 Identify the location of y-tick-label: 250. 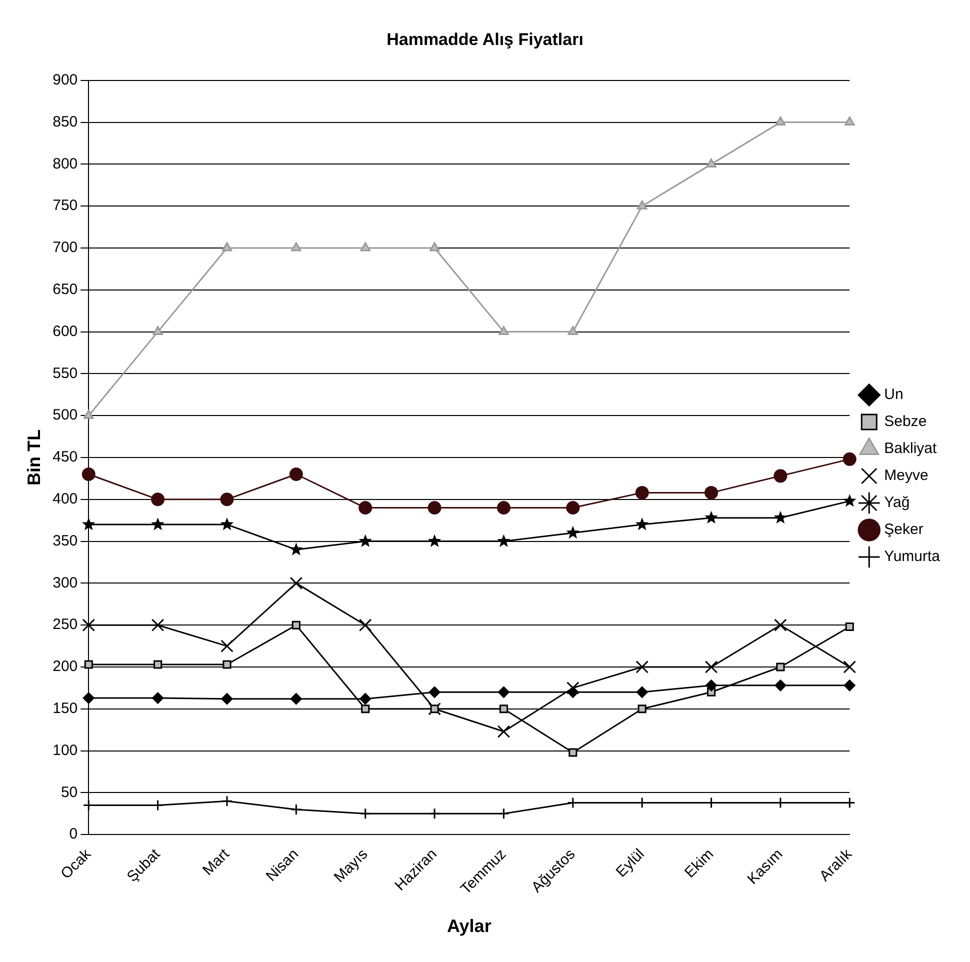
(65, 625).